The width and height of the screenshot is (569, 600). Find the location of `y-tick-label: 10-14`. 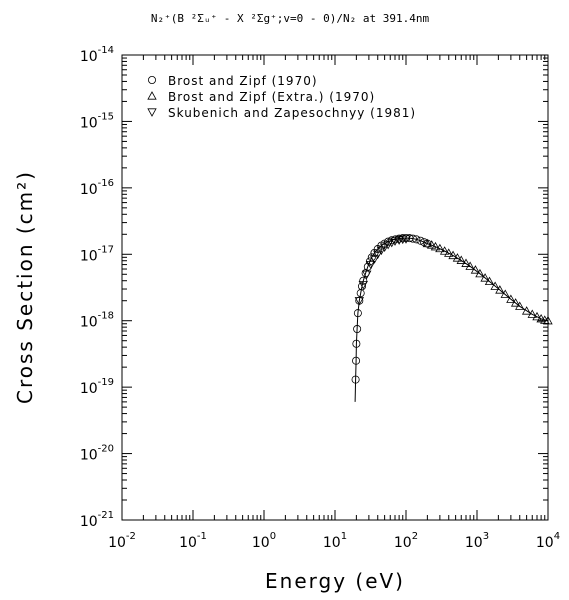

y-tick-label: 10-14 is located at coordinates (97, 55).